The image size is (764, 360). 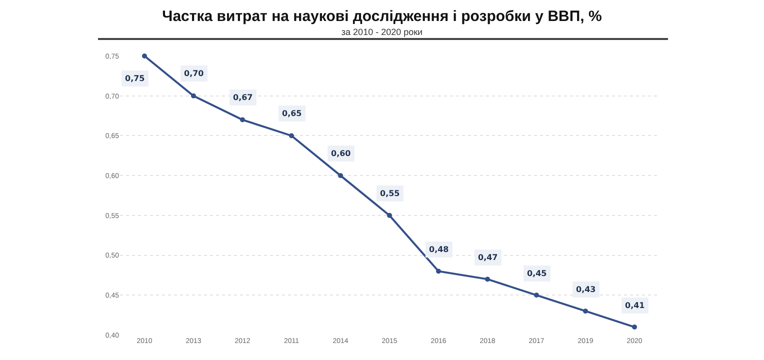 I want to click on data-label: 0,43, so click(x=586, y=289).